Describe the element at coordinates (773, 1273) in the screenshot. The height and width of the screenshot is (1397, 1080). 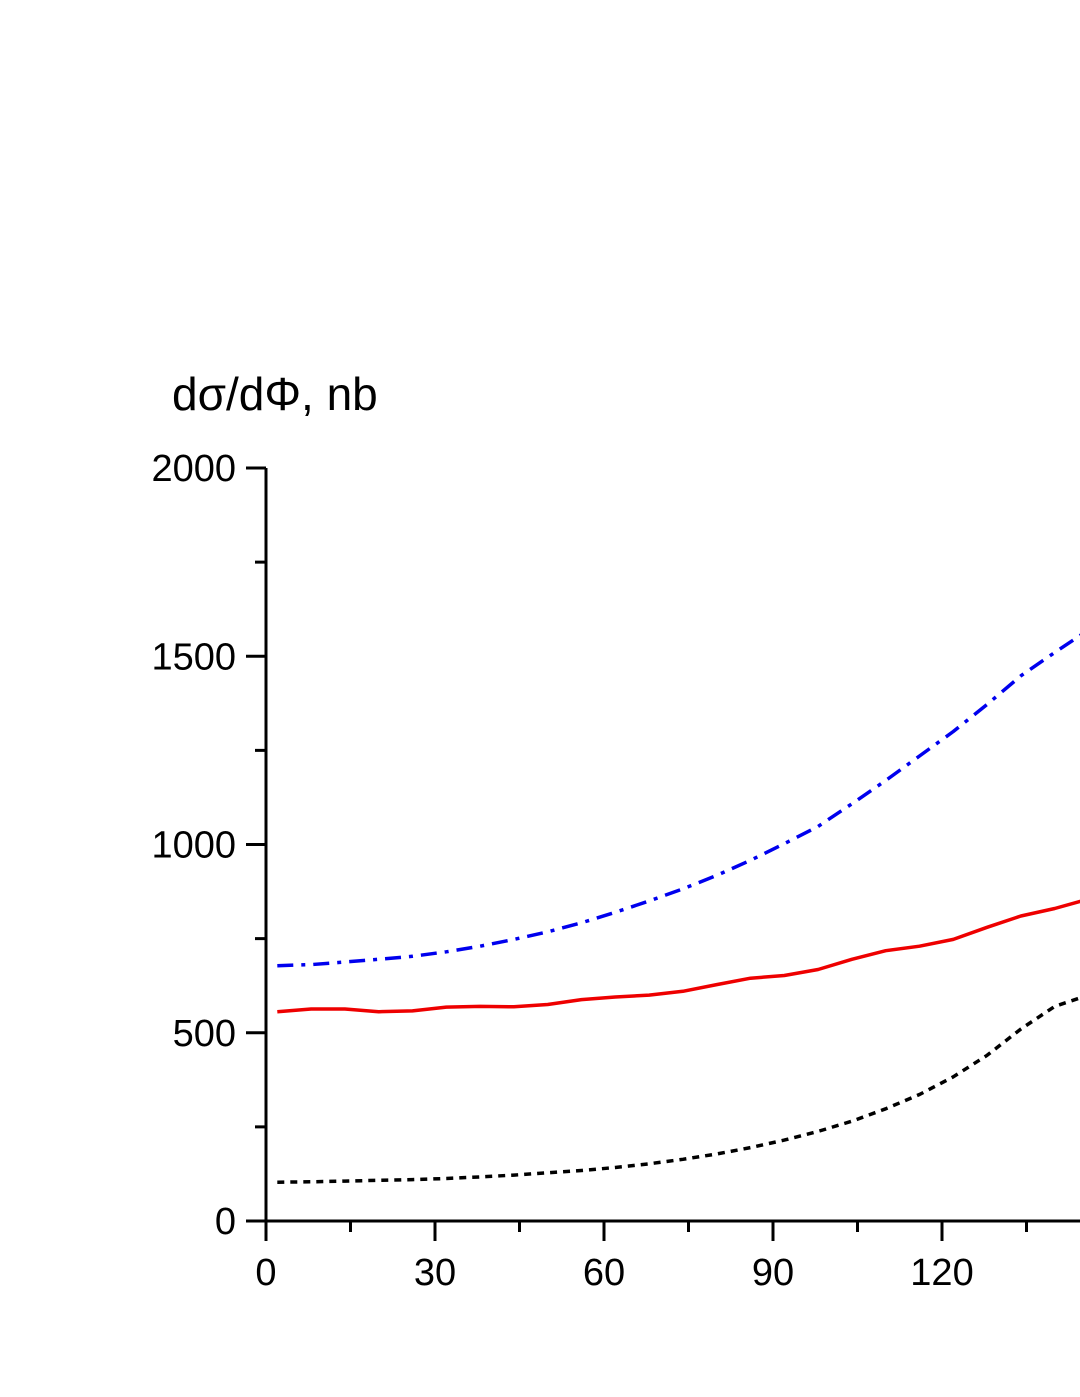
I see `x-tick-label: 90` at that location.